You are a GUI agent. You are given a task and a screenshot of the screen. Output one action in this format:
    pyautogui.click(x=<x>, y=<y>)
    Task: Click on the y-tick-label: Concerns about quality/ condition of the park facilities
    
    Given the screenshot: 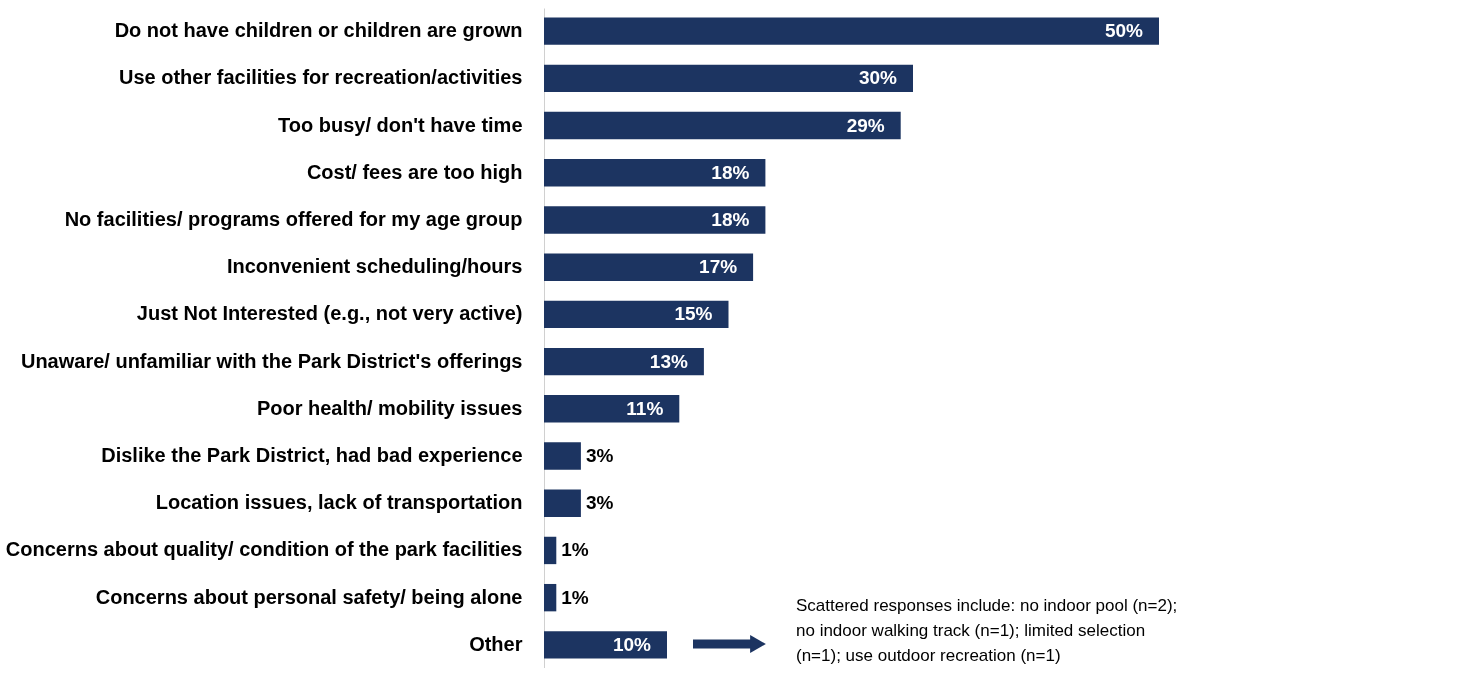 What is the action you would take?
    pyautogui.click(x=264, y=549)
    